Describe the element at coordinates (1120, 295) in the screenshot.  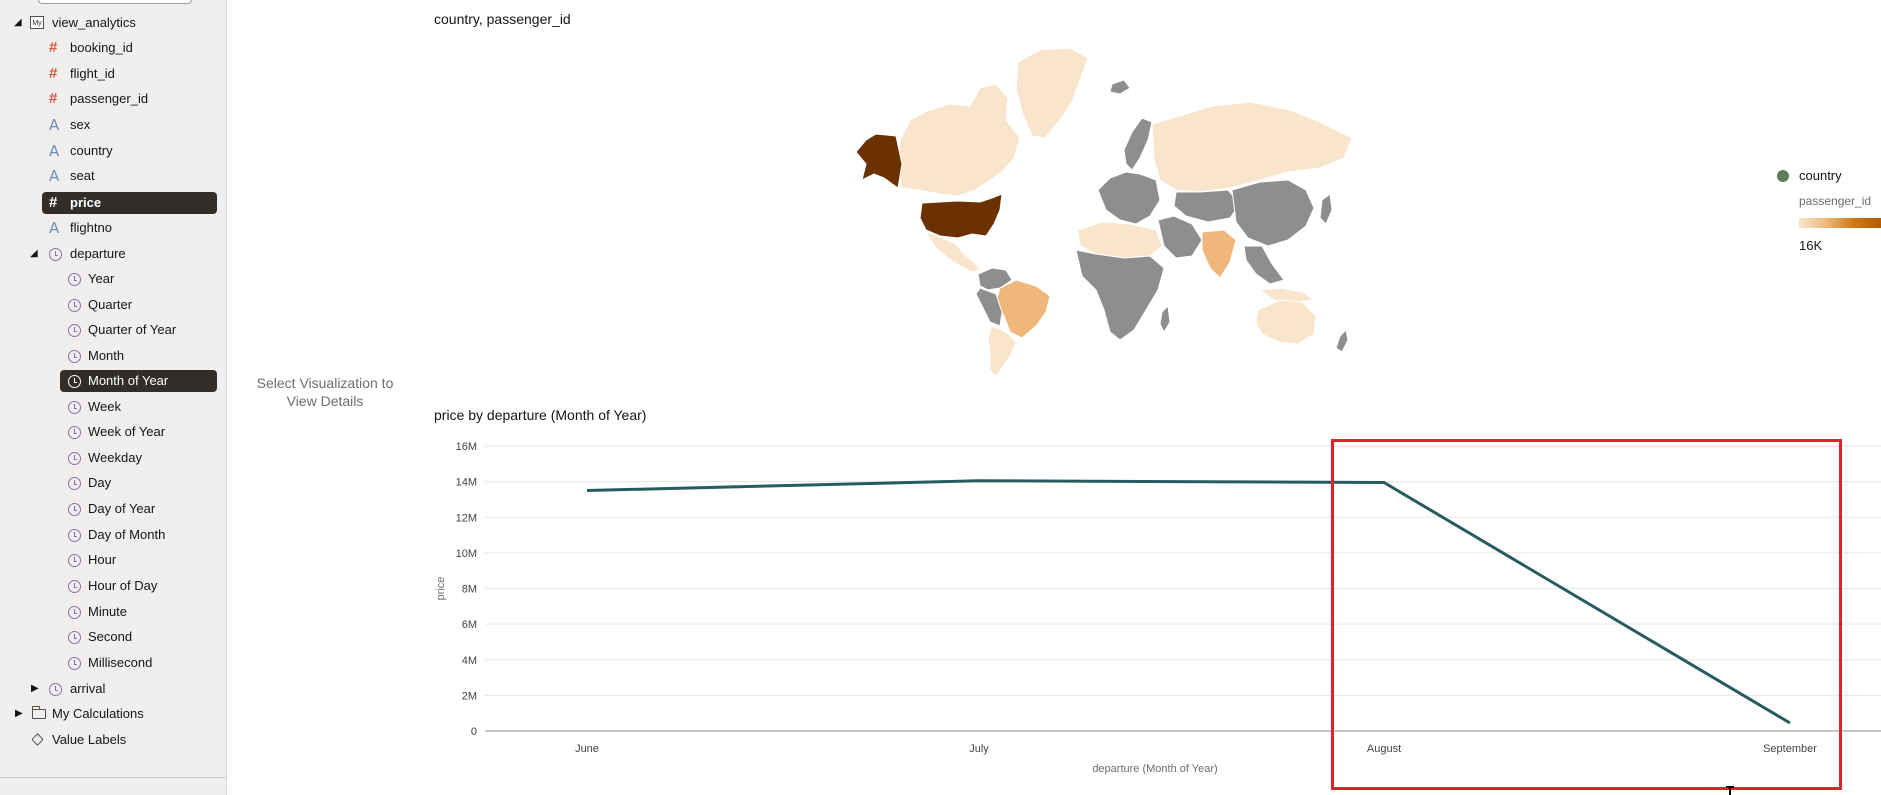
I see `map-country-africa` at that location.